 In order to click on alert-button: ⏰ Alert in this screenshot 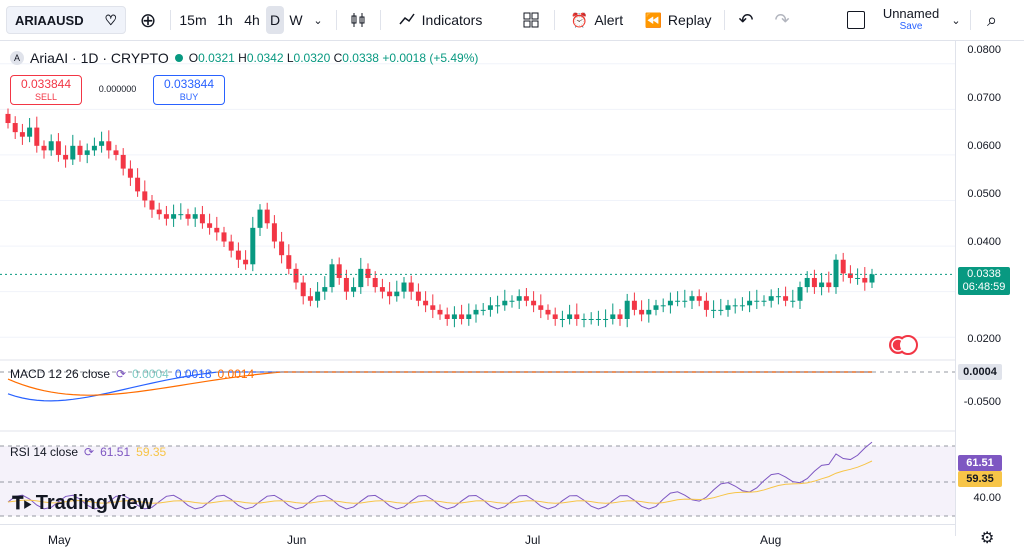, I will do `click(597, 20)`.